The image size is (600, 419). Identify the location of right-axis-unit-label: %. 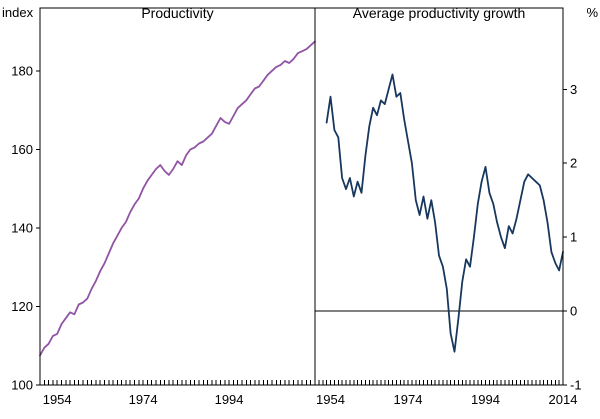
(592, 12).